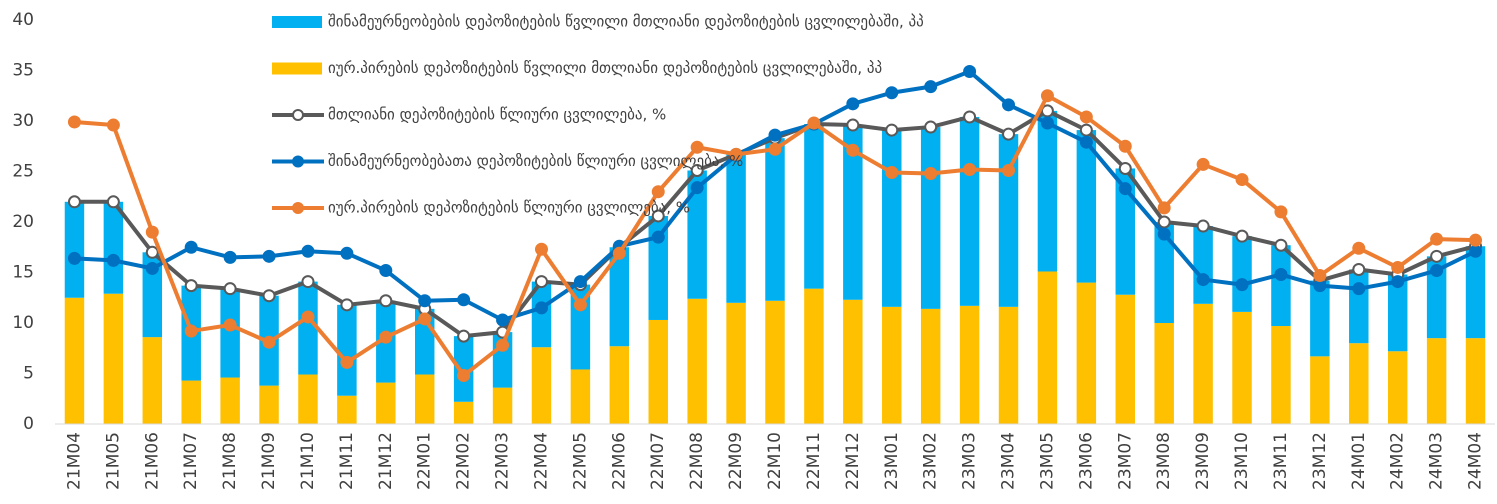 The width and height of the screenshot is (1497, 504). What do you see at coordinates (736, 461) in the screenshot?
I see `x-tick-label: 22M09` at bounding box center [736, 461].